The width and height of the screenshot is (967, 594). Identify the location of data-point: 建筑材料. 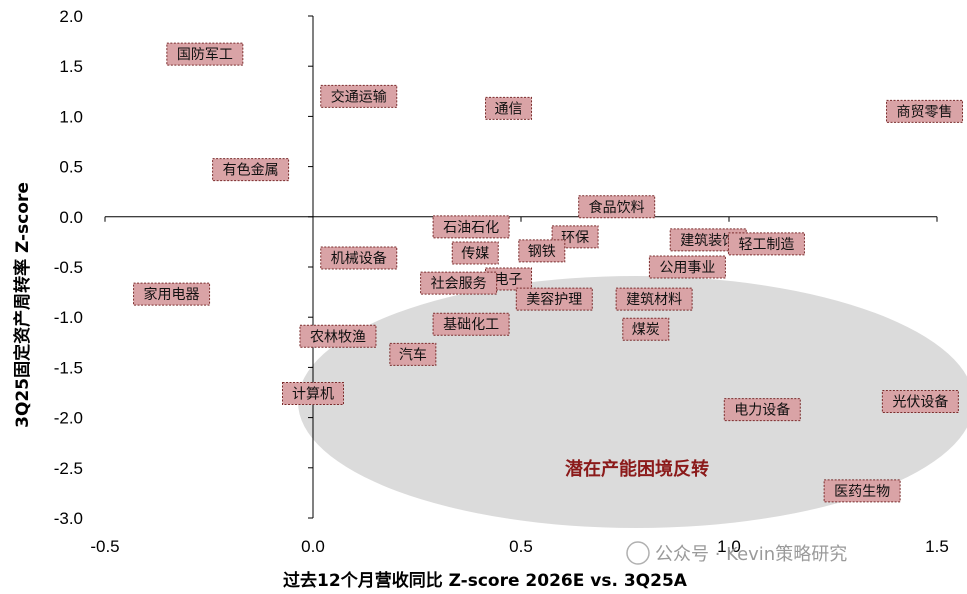
(654, 299).